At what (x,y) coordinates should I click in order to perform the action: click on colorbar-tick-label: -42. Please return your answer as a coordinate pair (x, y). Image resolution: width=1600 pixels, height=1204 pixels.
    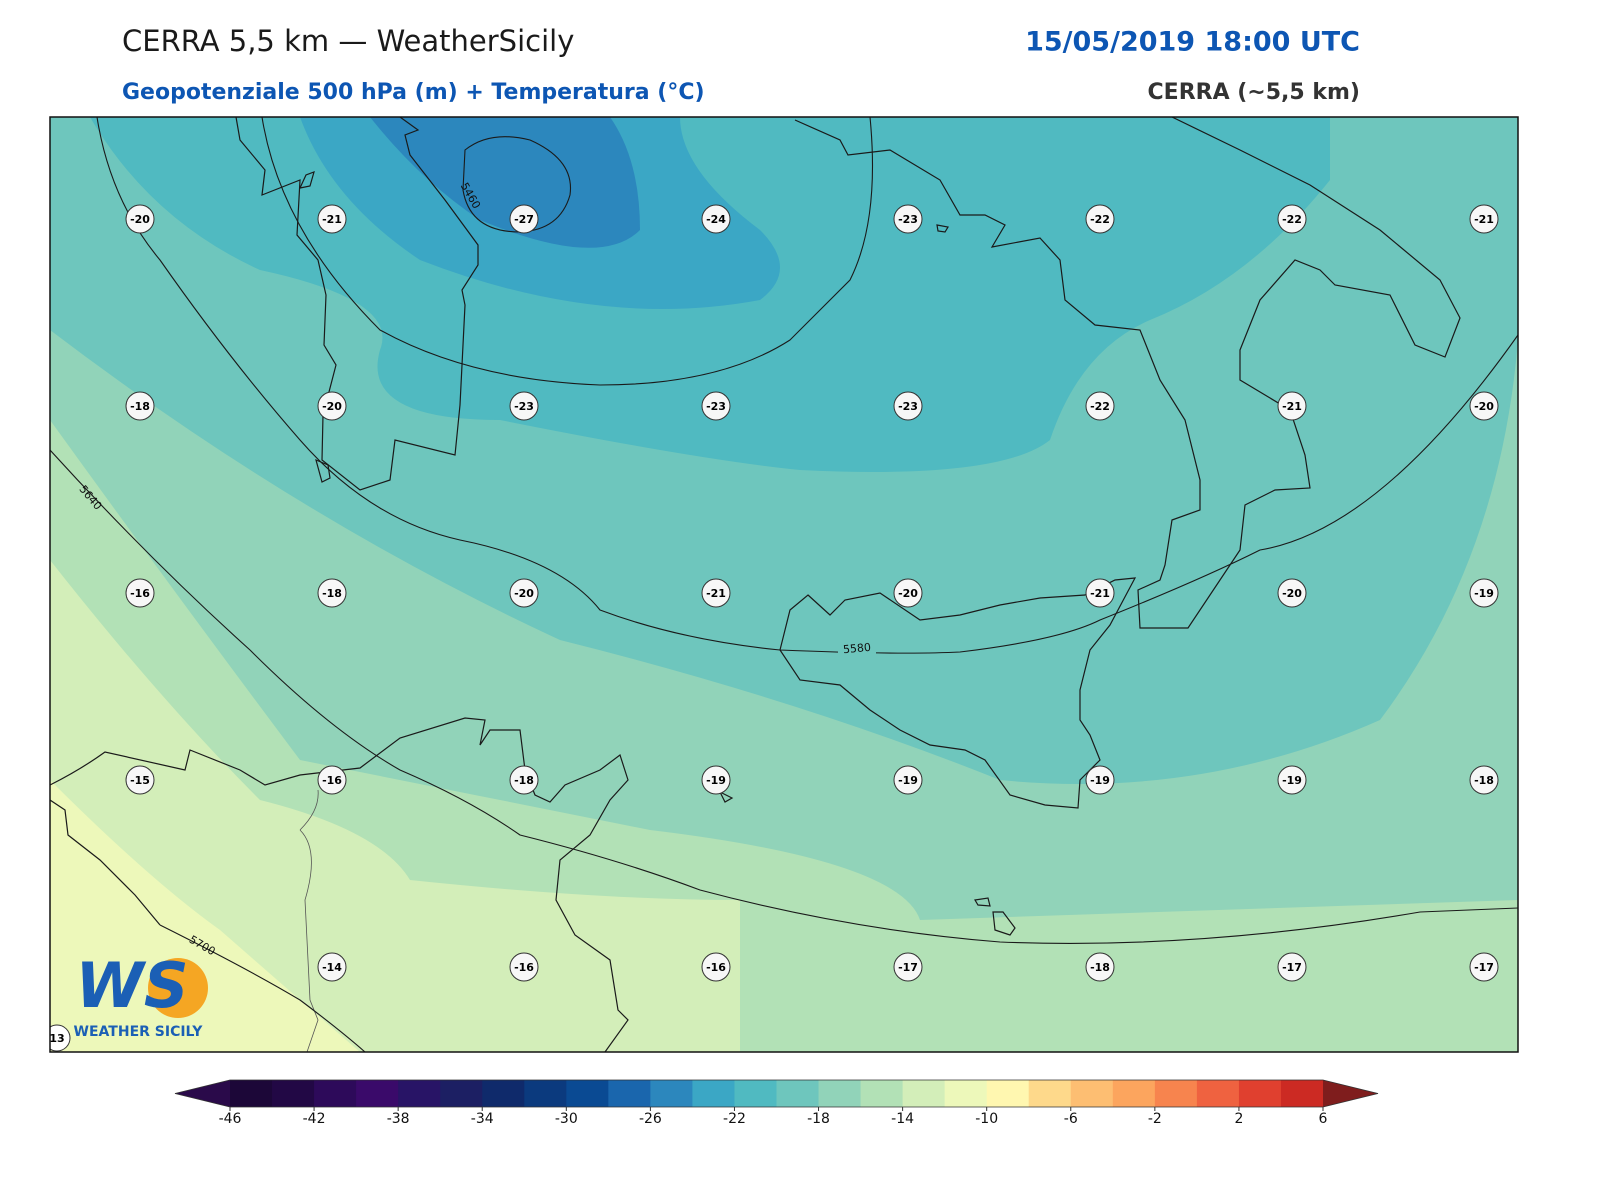
    Looking at the image, I should click on (314, 1119).